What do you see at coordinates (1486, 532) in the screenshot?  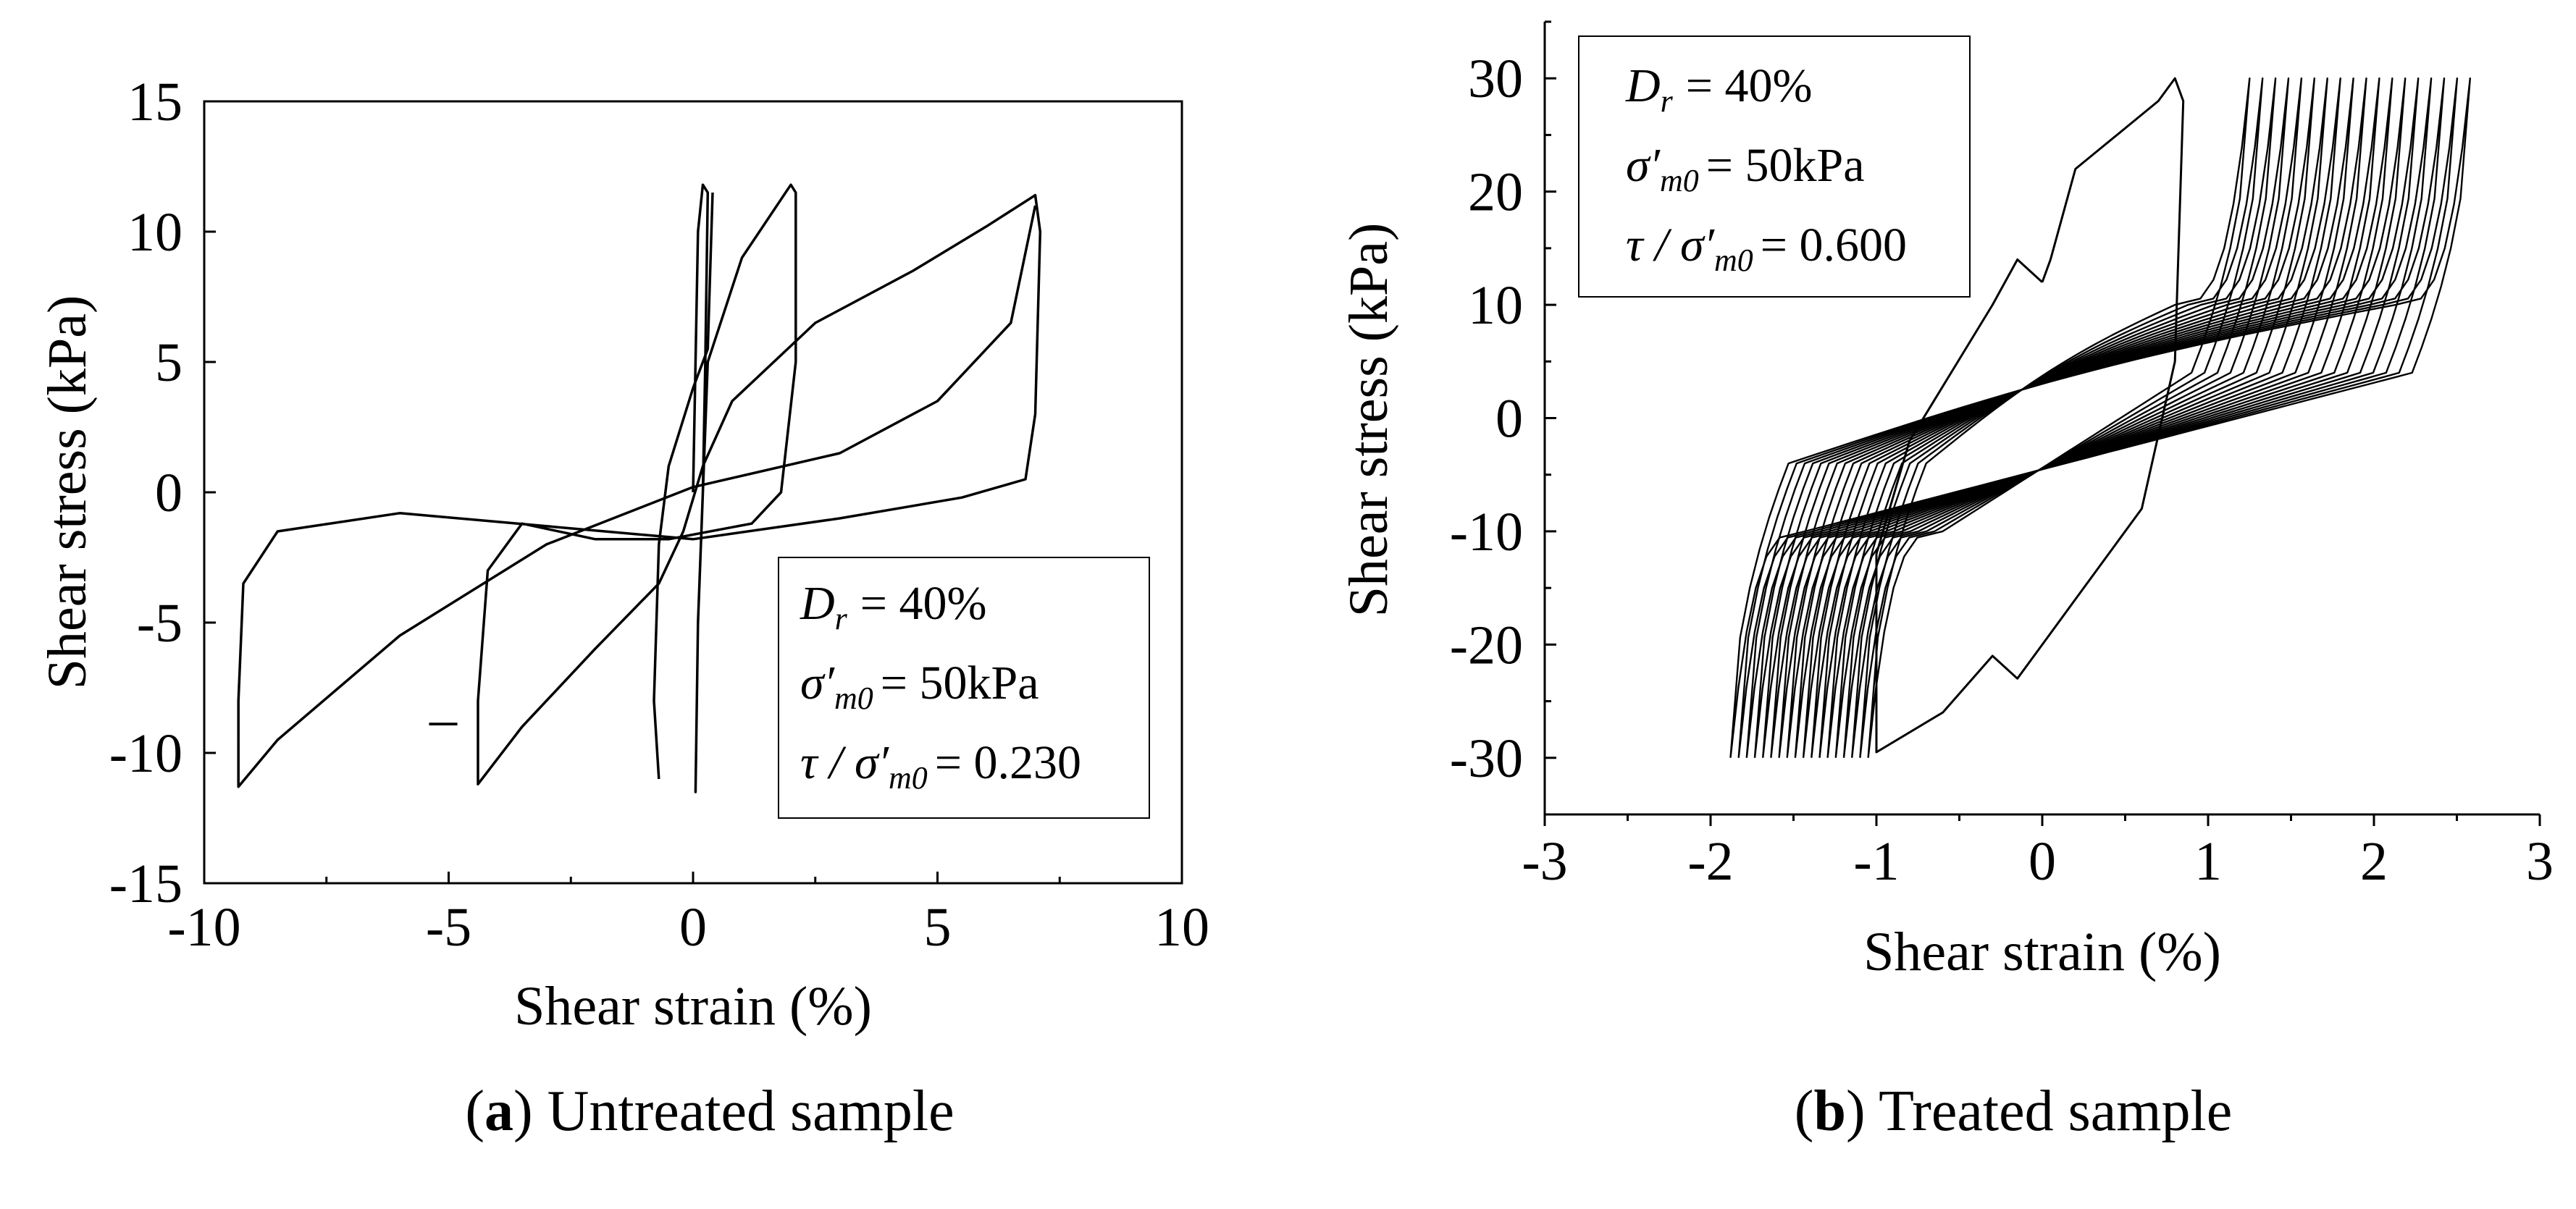 I see `panel-b-y-tick-label: -10` at bounding box center [1486, 532].